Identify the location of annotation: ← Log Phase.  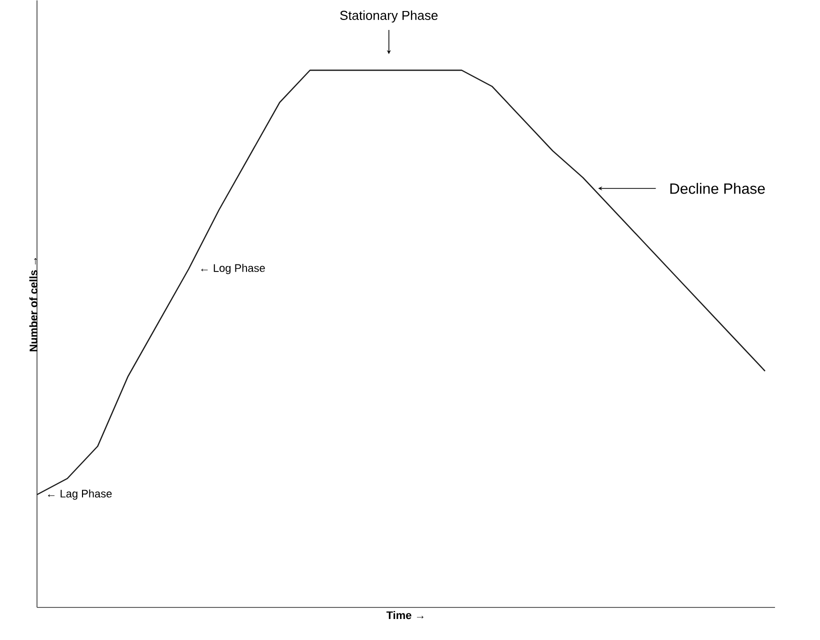
(233, 269).